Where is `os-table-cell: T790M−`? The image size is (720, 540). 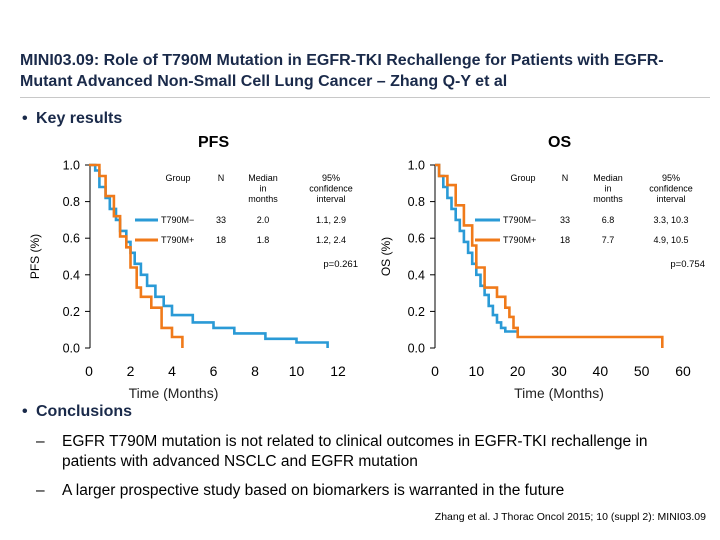
os-table-cell: T790M− is located at coordinates (519, 220).